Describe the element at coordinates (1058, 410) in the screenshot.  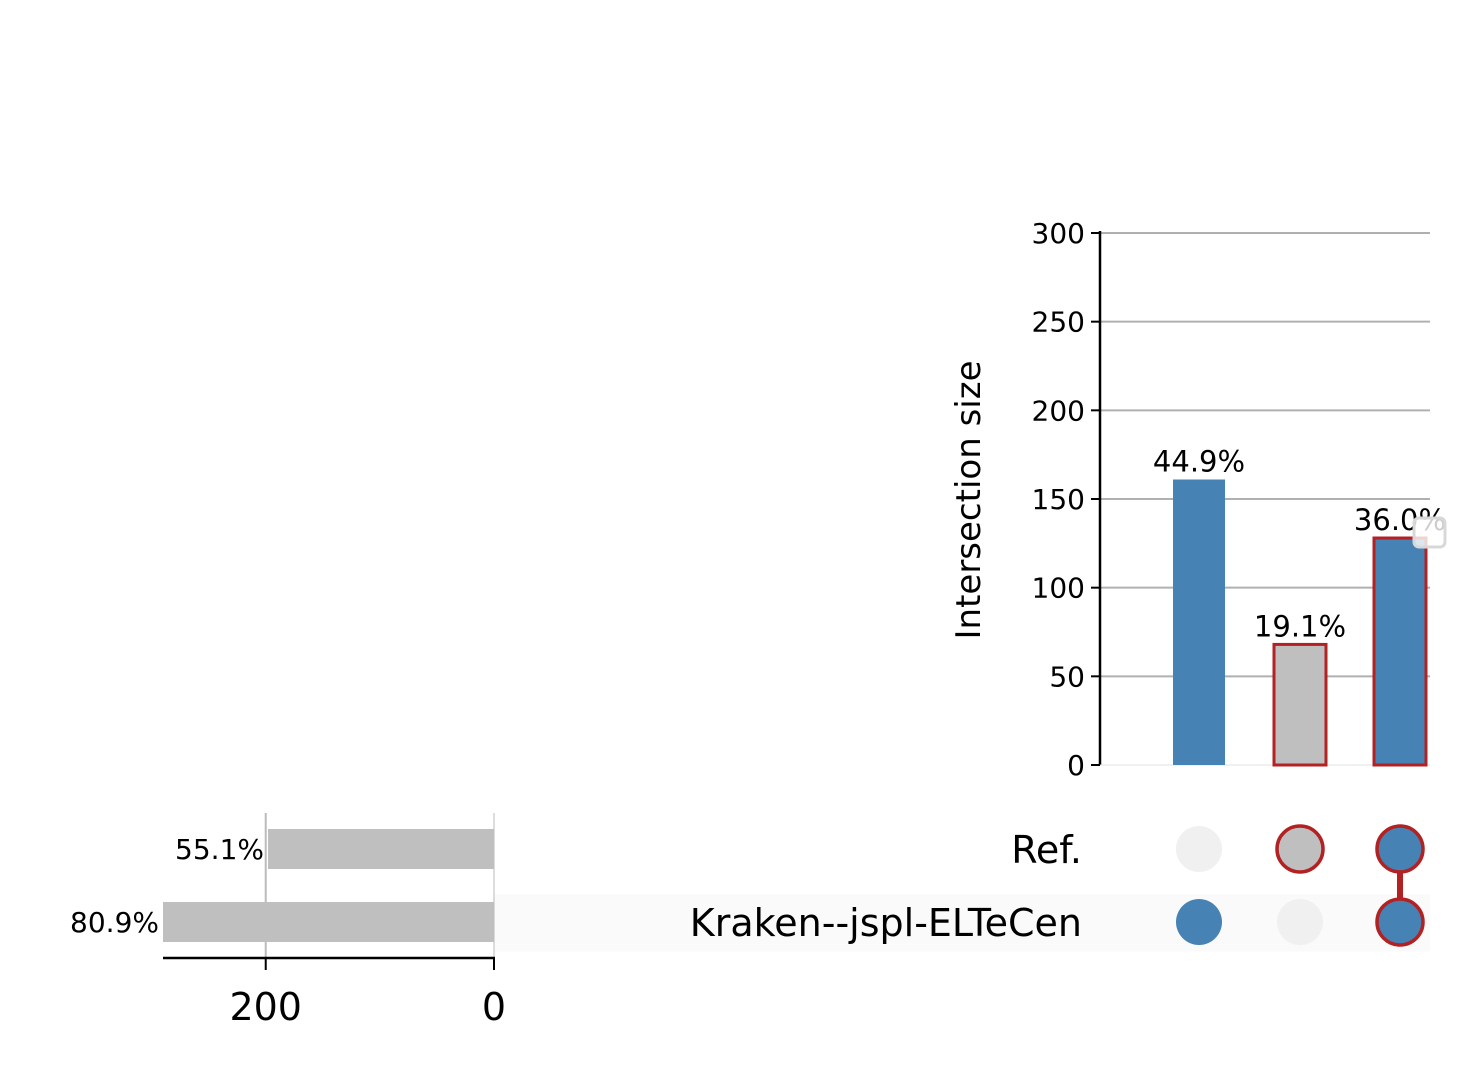
I see `y-tick-label: 200` at that location.